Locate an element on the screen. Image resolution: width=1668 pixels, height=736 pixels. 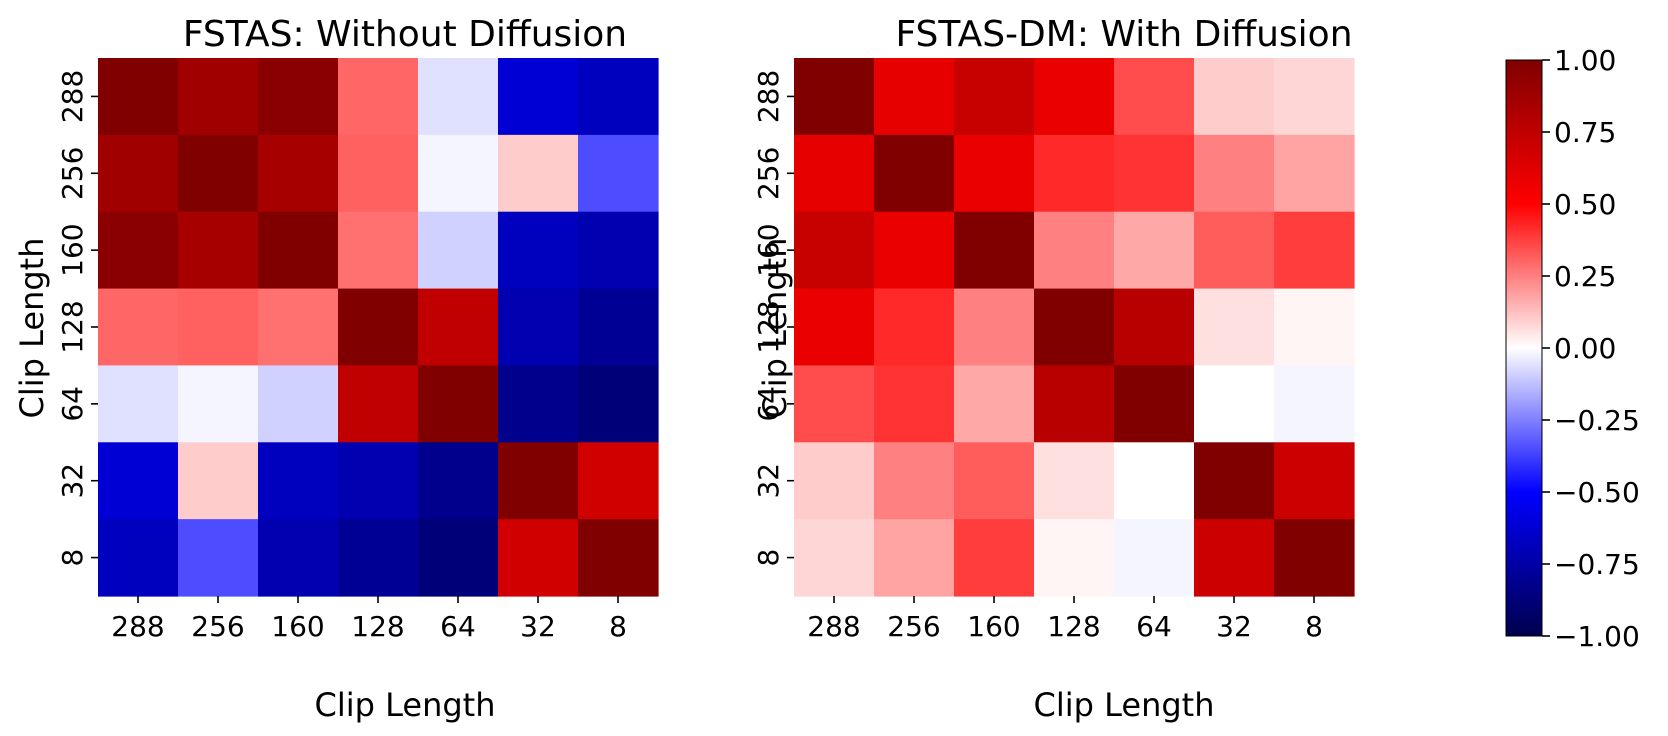
colorbar-ticks: 1.00 0.75 0.50 0.25 0.00 −0.25 −0.50 −0.75 −1.00 is located at coordinates (1591, 348).